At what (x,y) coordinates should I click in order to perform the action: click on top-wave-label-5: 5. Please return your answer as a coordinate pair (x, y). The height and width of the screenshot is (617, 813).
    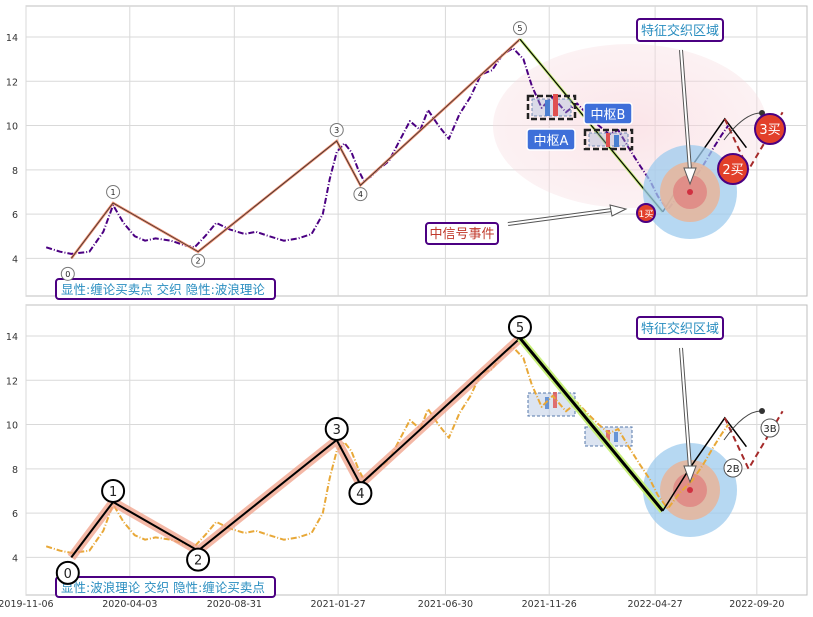
    Looking at the image, I should click on (519, 28).